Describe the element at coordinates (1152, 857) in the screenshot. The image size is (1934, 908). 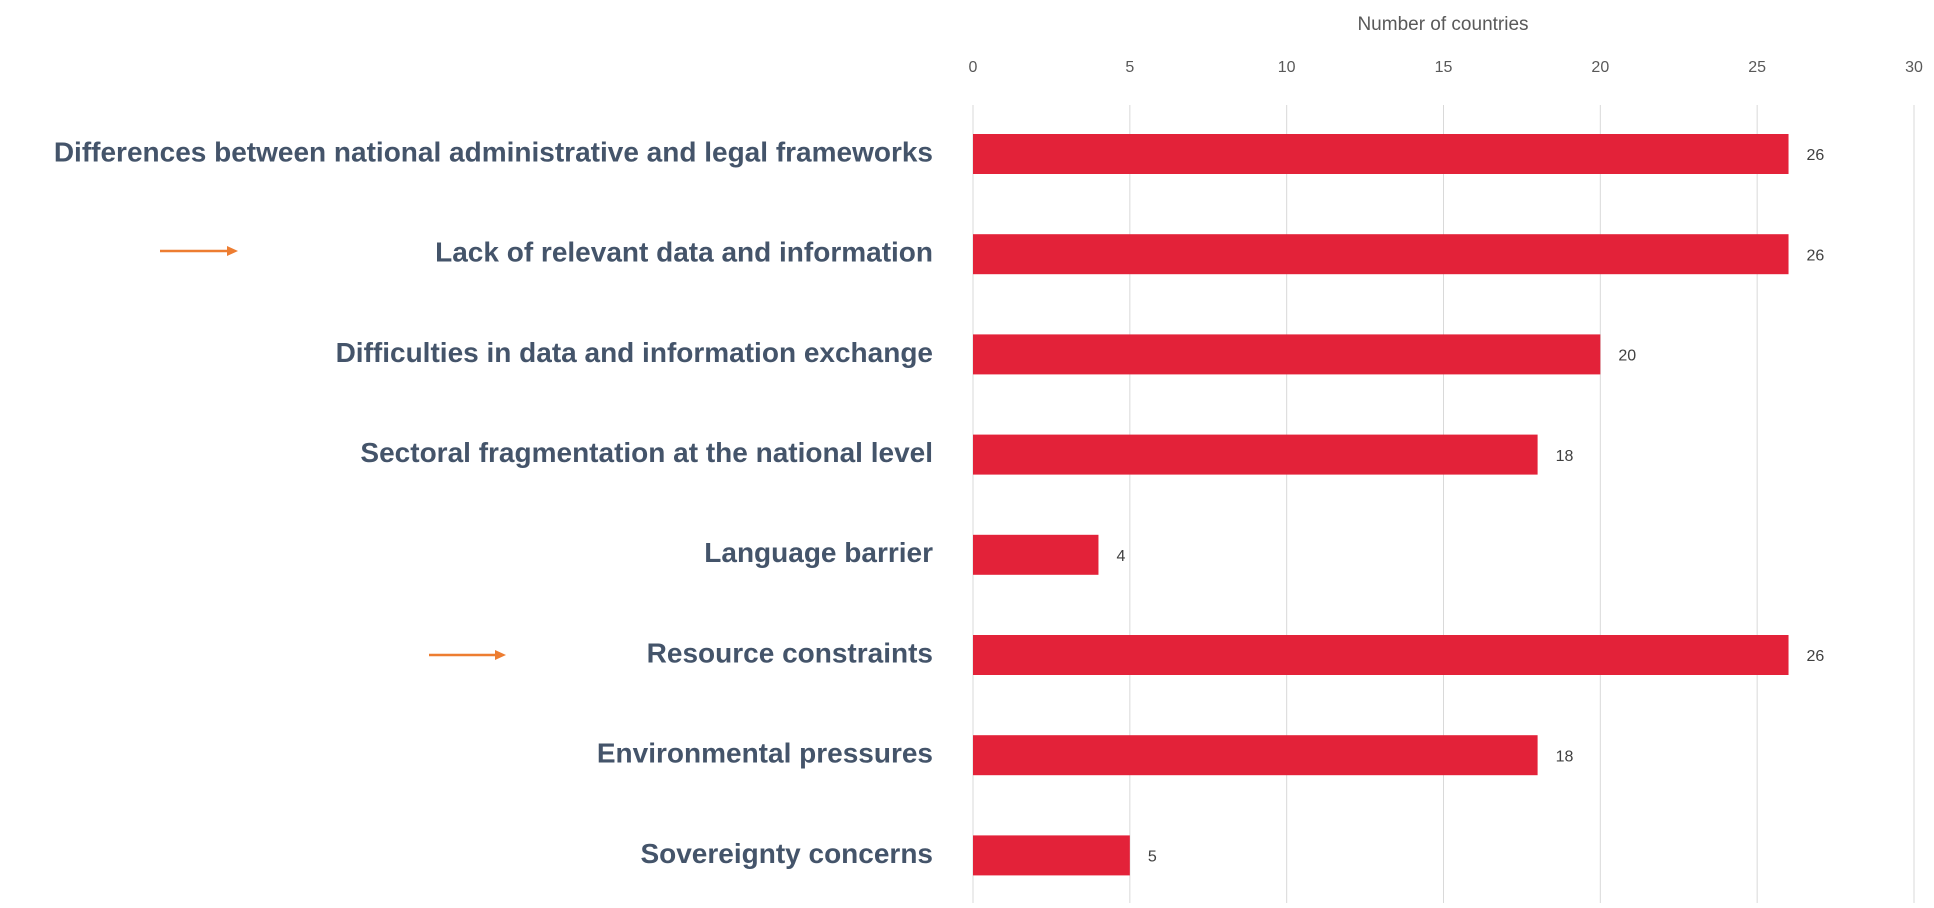
I see `value-label: 5` at that location.